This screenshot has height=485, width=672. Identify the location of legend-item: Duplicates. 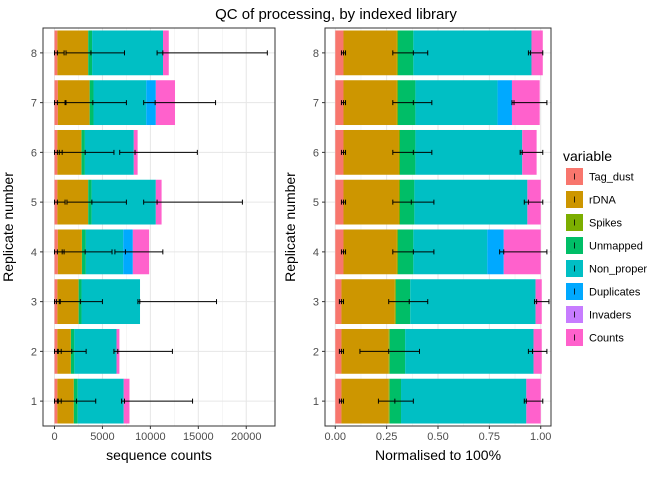
(603, 291).